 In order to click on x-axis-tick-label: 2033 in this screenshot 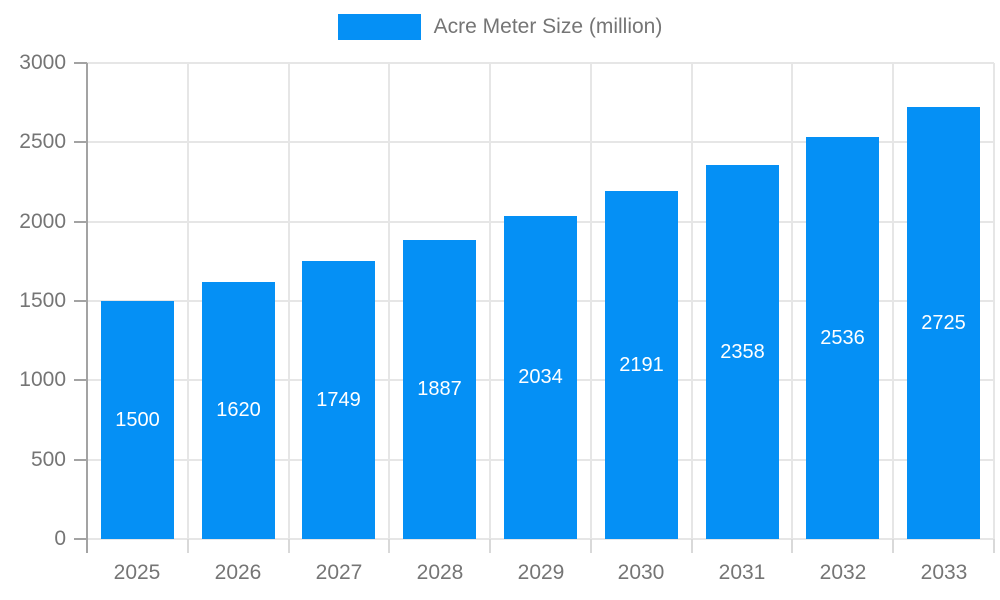, I will do `click(944, 572)`.